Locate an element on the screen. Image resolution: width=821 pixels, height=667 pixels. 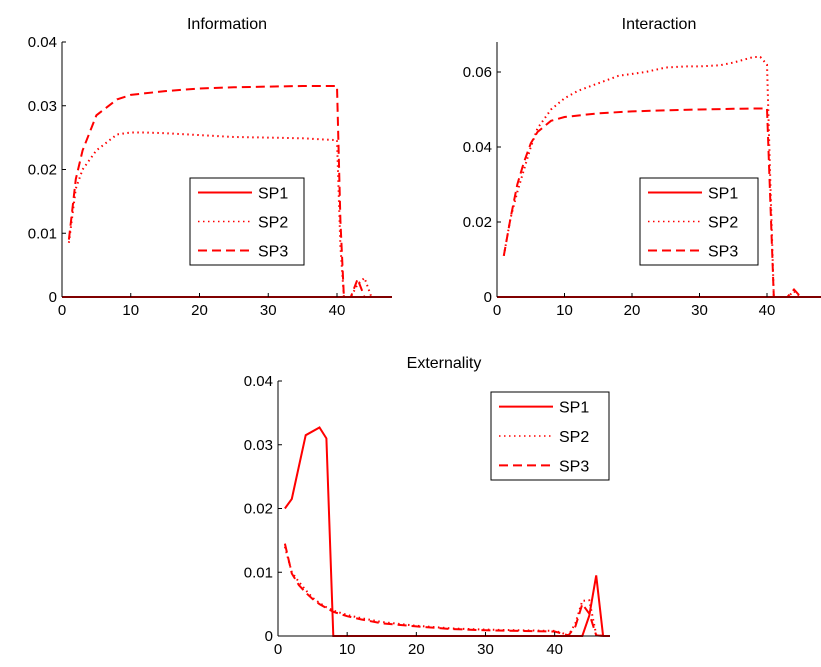
chart-title: Information is located at coordinates (227, 24).